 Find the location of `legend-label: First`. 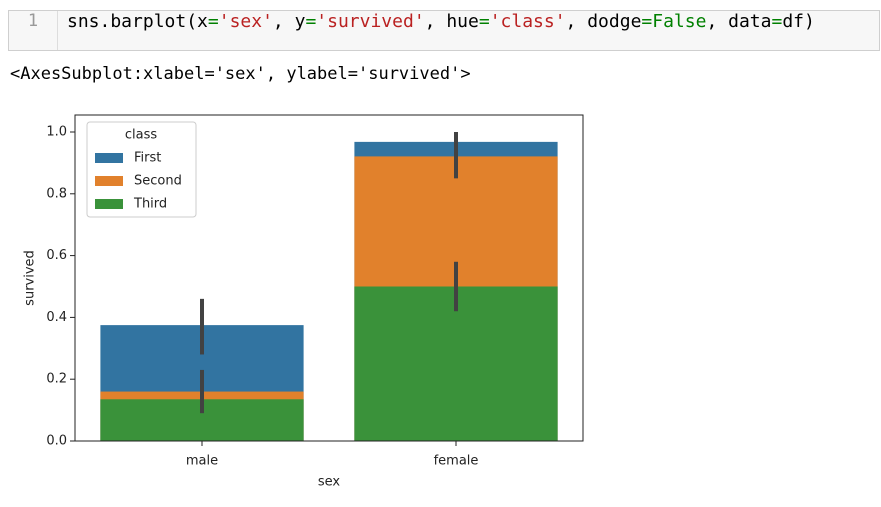

legend-label: First is located at coordinates (147, 158).